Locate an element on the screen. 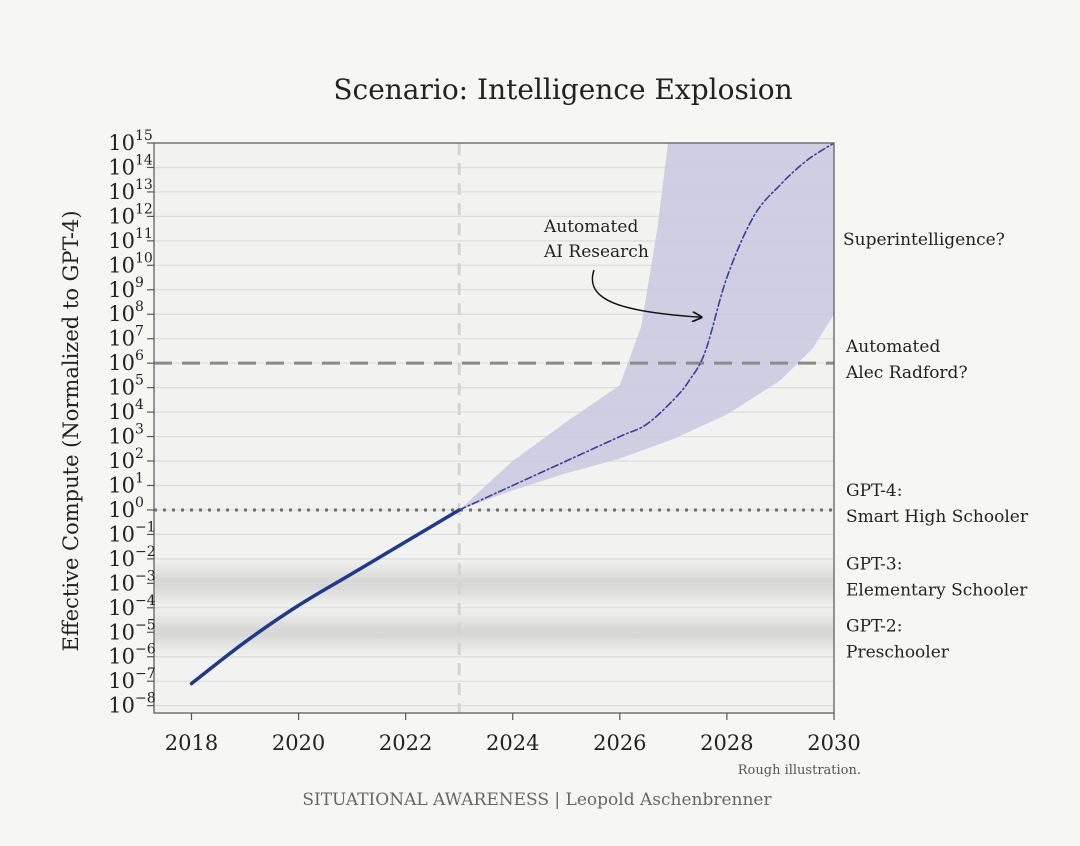  x-tick-label: 2028 is located at coordinates (726, 743).